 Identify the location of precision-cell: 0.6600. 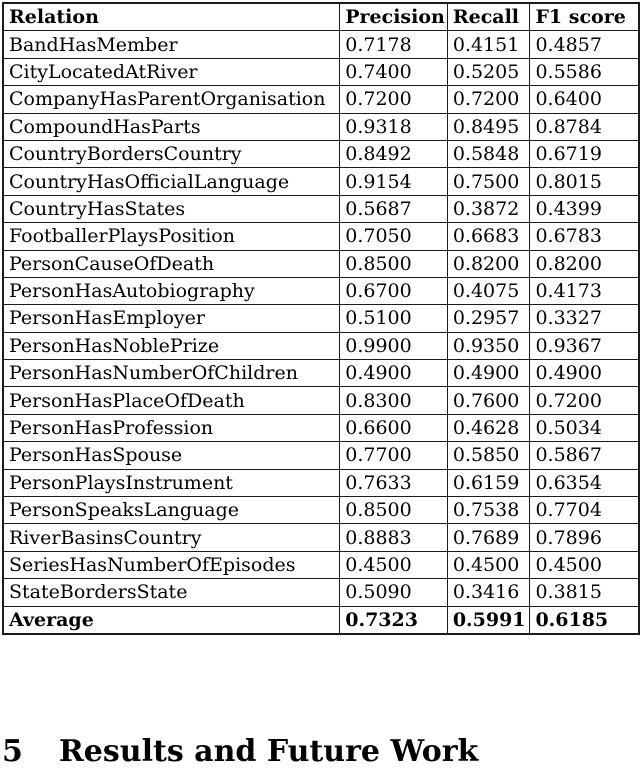
(393, 428).